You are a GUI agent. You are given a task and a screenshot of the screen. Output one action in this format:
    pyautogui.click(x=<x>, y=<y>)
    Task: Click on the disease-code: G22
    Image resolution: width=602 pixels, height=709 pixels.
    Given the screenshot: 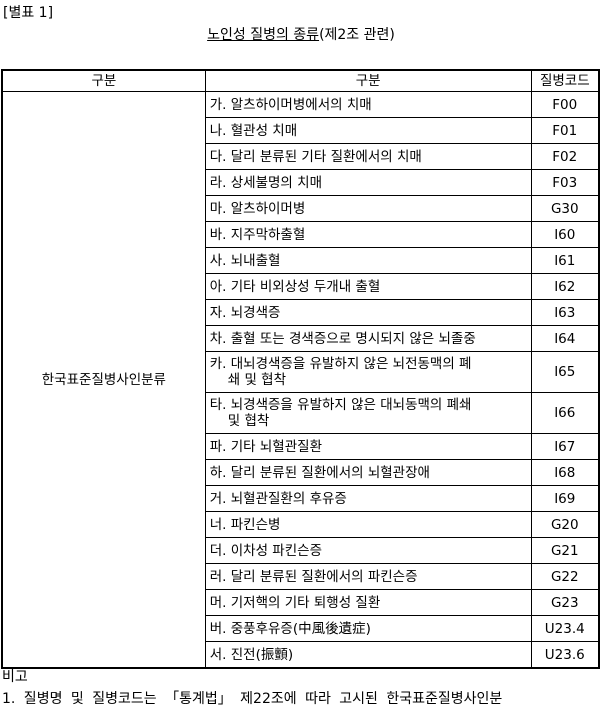 What is the action you would take?
    pyautogui.click(x=565, y=576)
    